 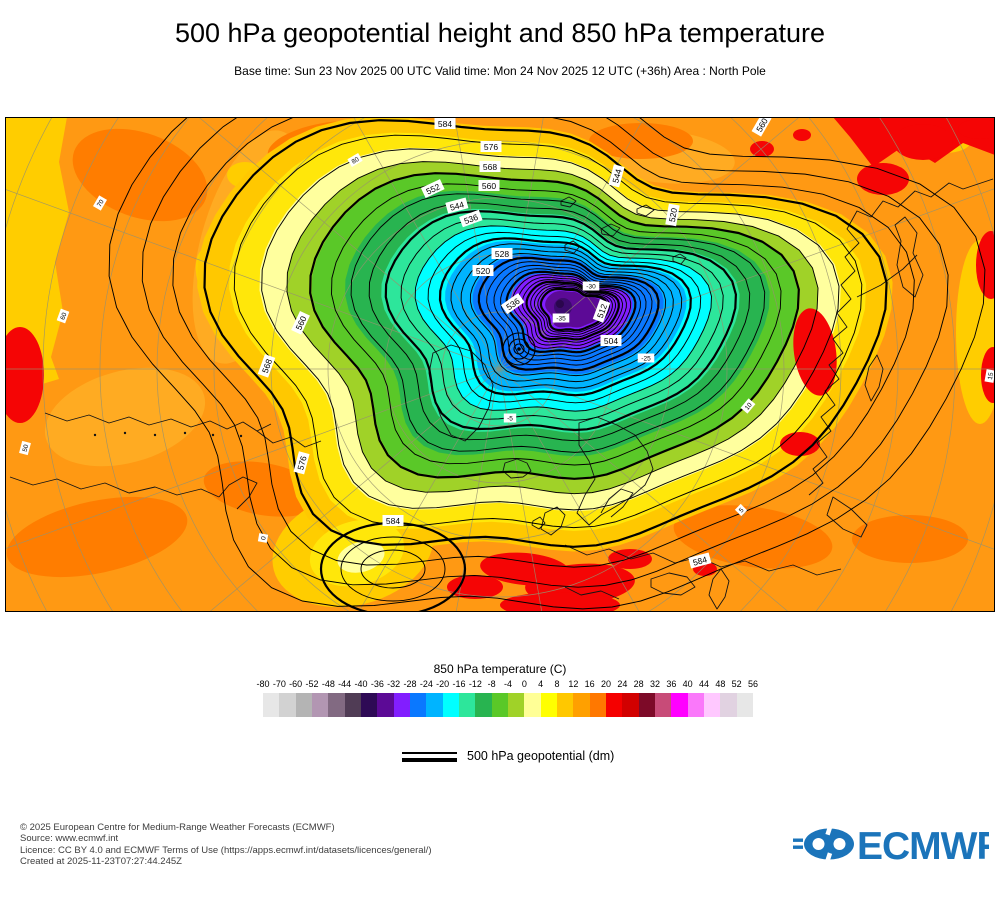 I want to click on colorbar-tick-label: -4, so click(x=508, y=684).